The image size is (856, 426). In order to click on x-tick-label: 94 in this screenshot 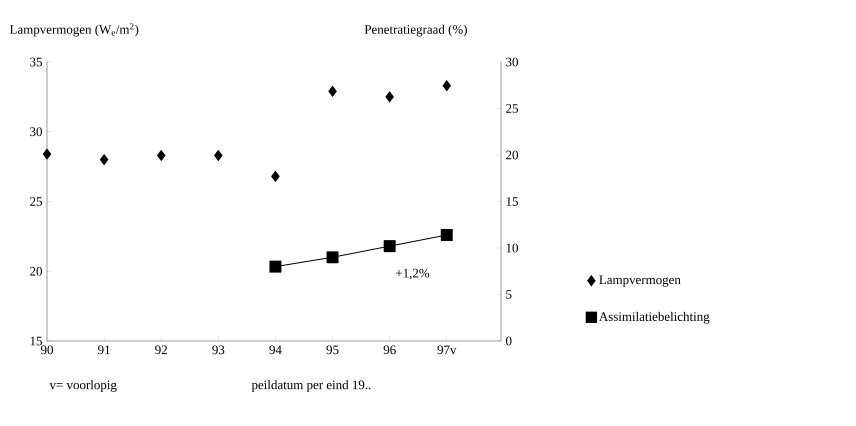, I will do `click(275, 350)`.